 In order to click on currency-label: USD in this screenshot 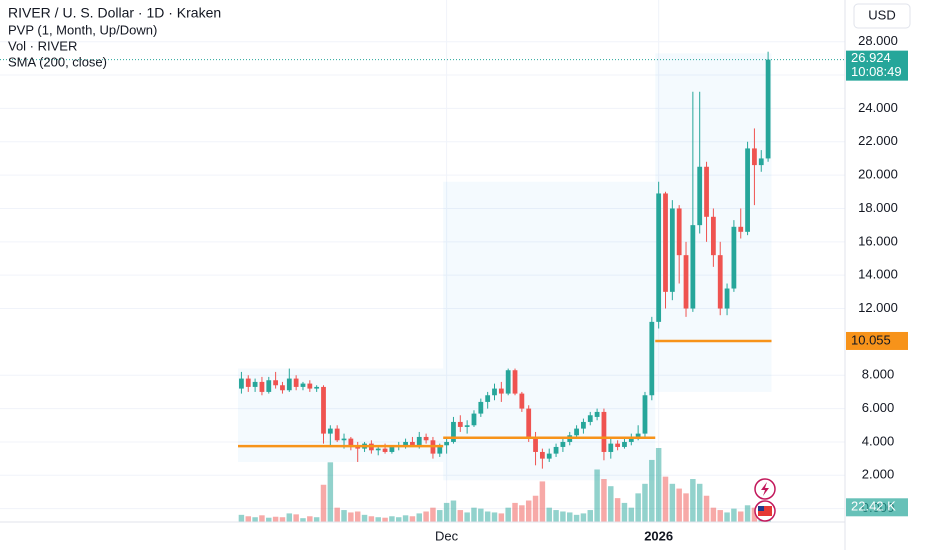, I will do `click(881, 14)`.